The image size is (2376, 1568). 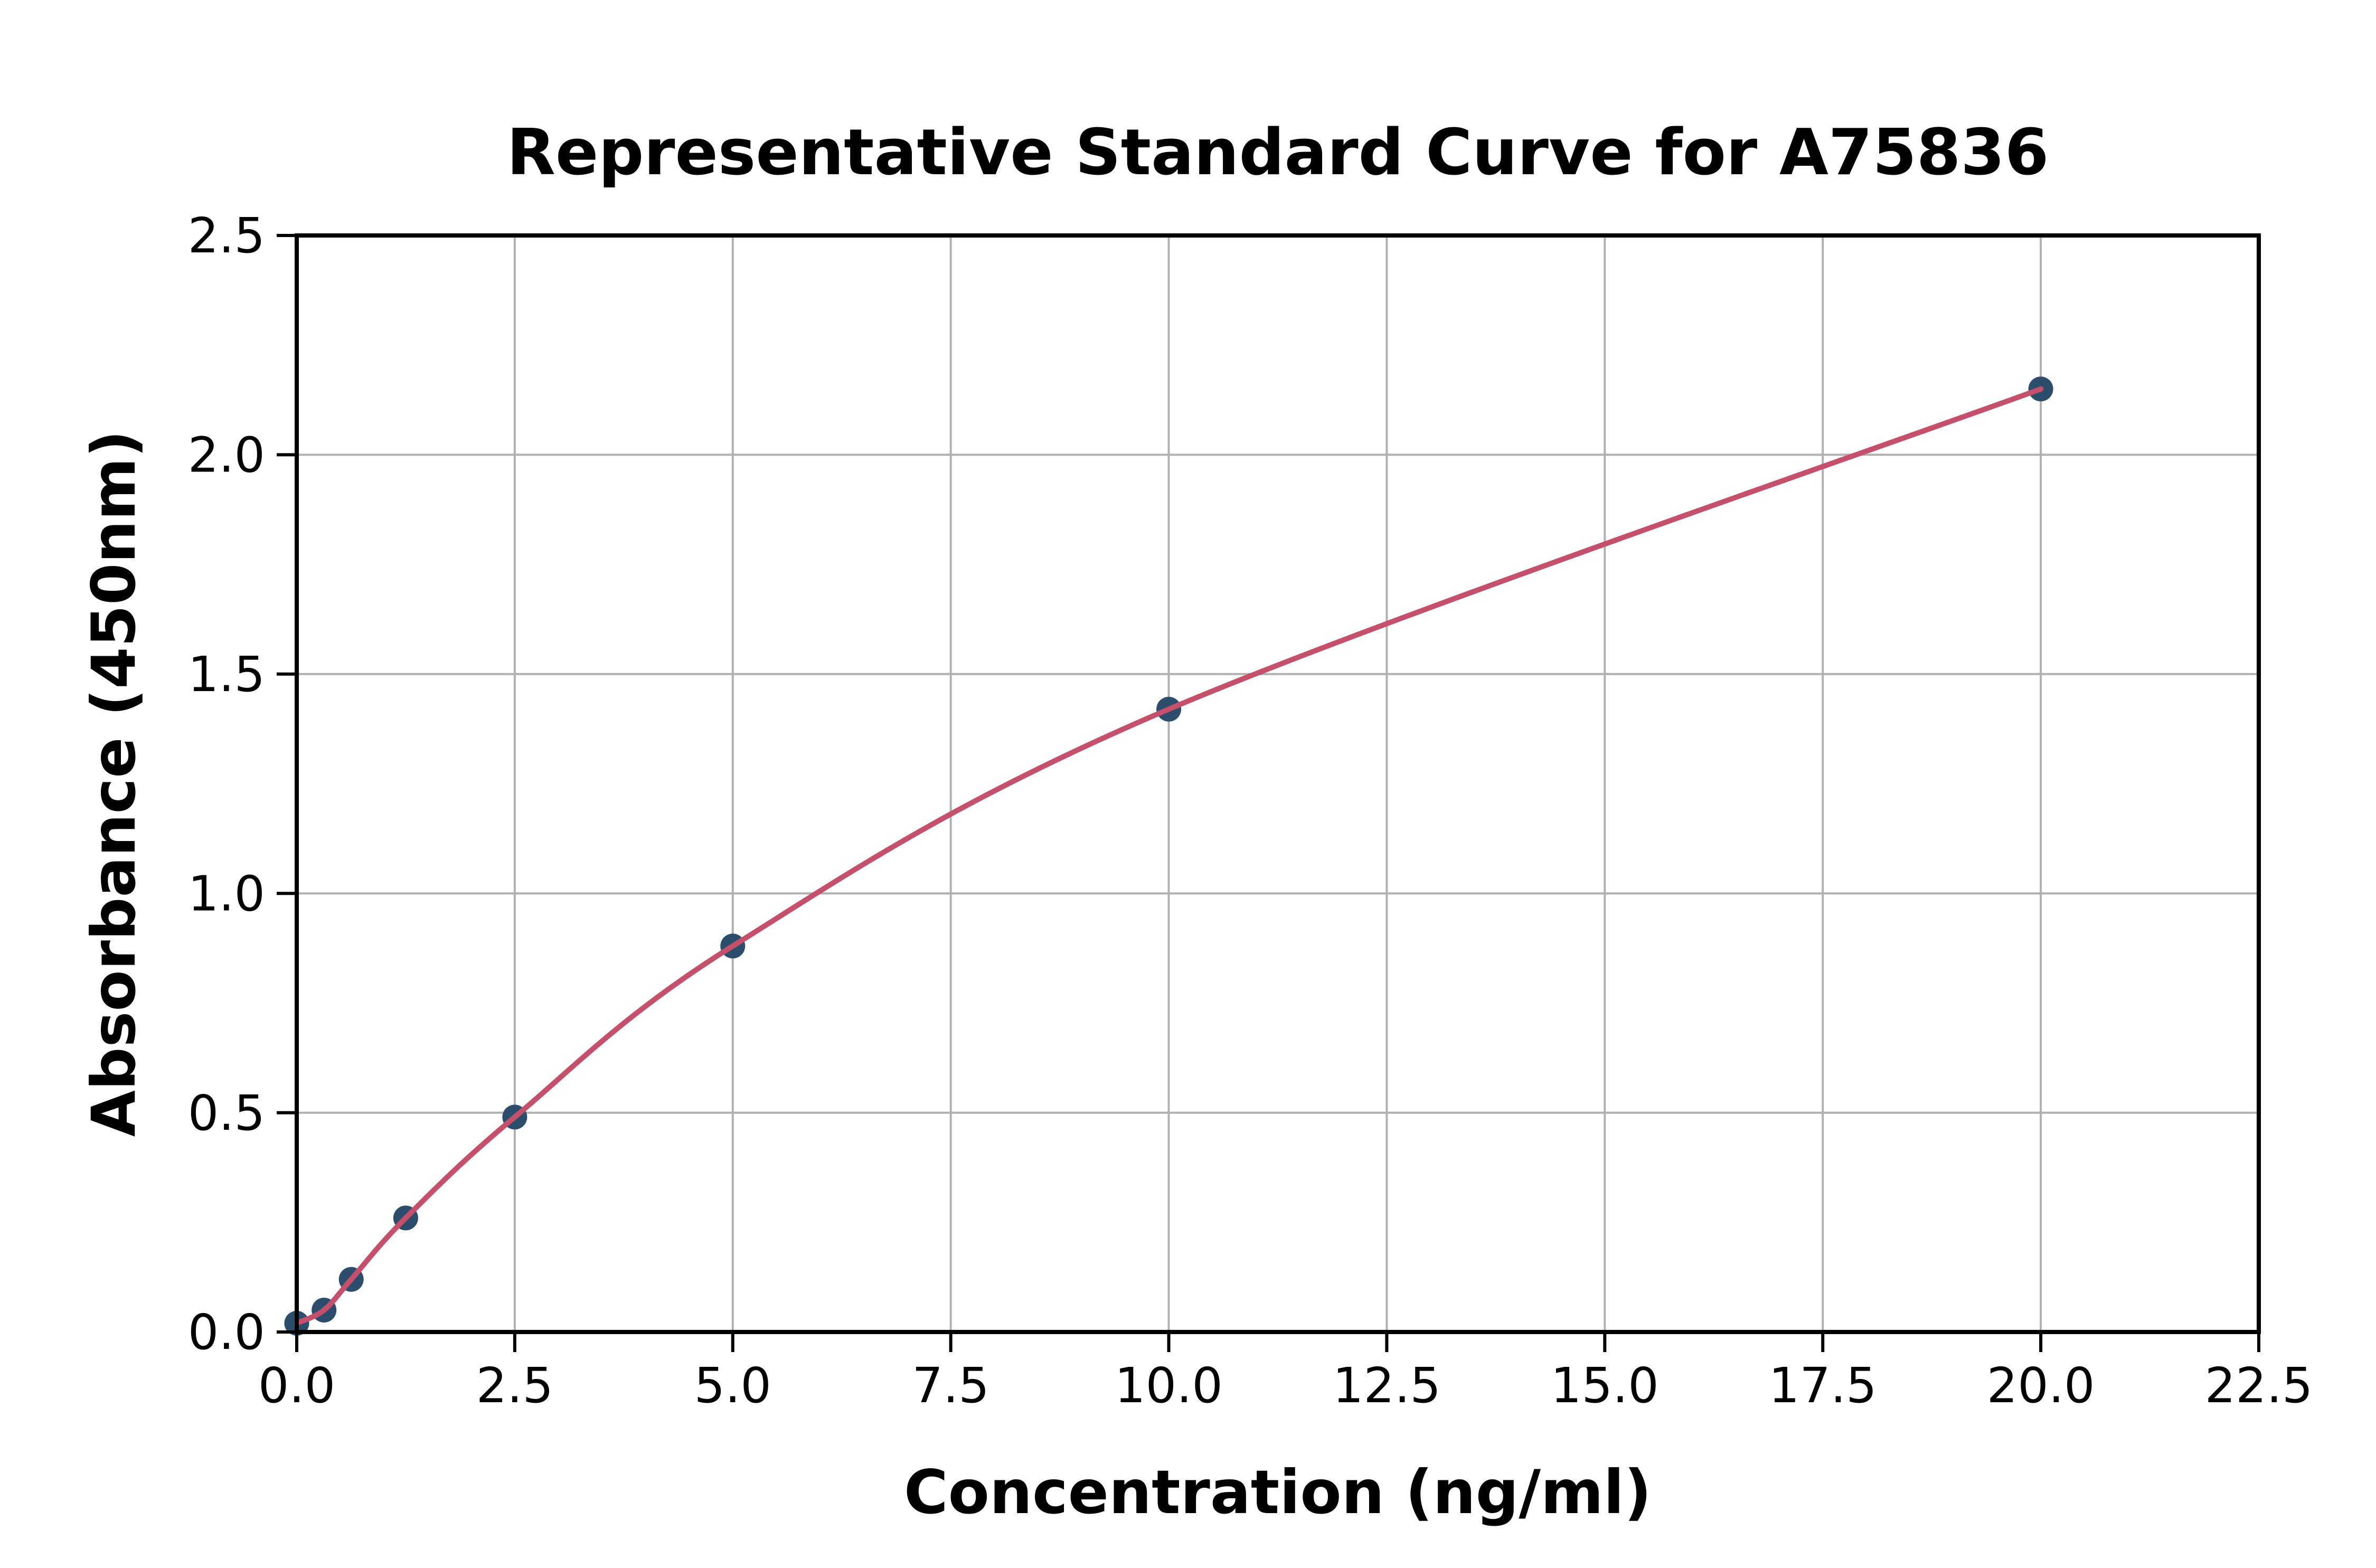 What do you see at coordinates (297, 1385) in the screenshot?
I see `x-tick-label: 0.0` at bounding box center [297, 1385].